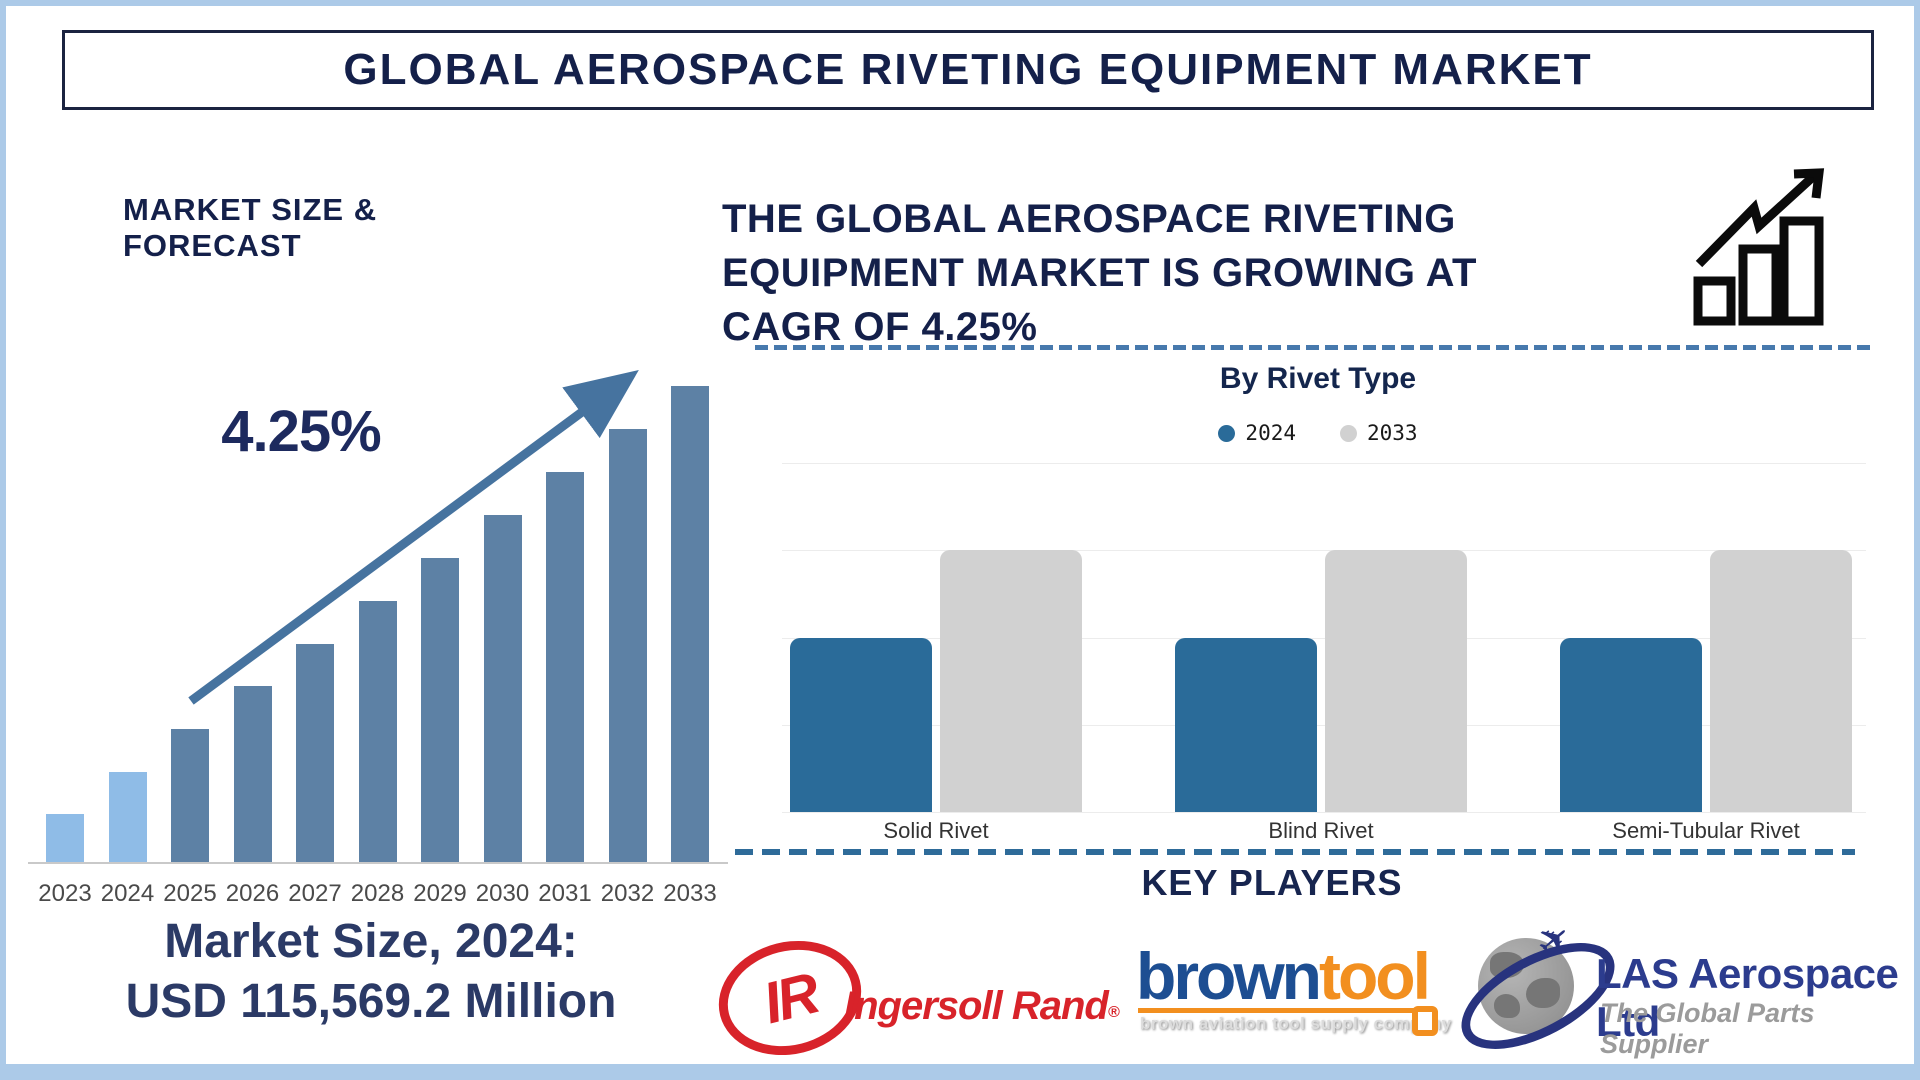 The width and height of the screenshot is (1920, 1080). I want to click on forecast-year-label: 2024, so click(127, 893).